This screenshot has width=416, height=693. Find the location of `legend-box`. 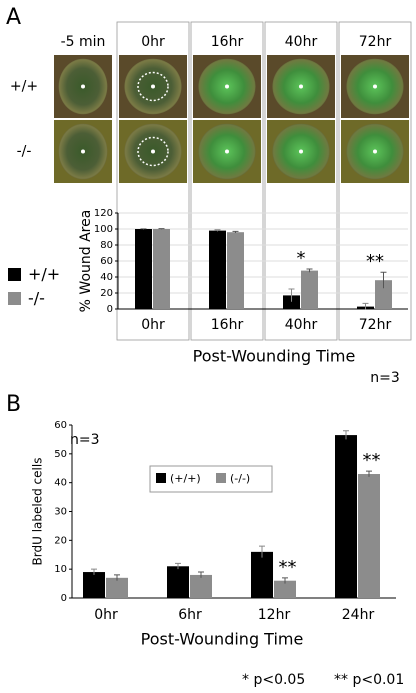

legend-box is located at coordinates (211, 479).